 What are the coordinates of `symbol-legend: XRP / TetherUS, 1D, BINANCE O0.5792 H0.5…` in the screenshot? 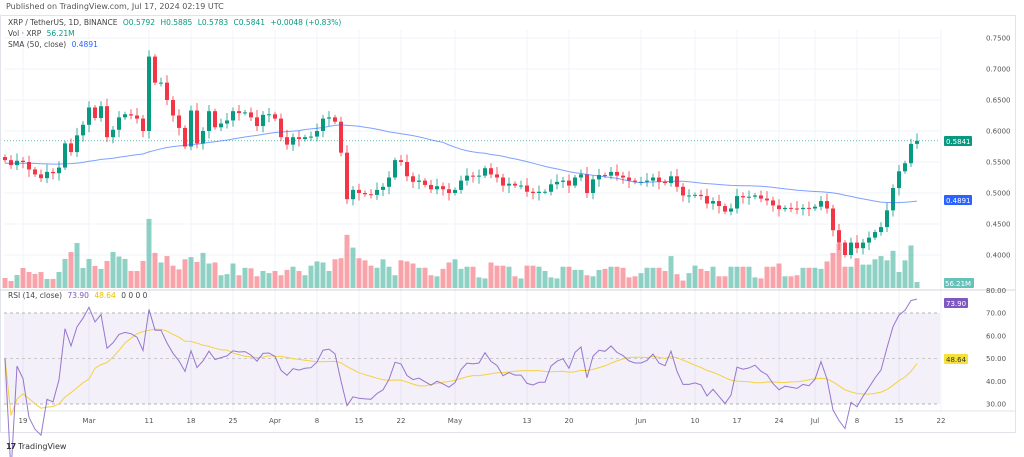 It's located at (176, 22).